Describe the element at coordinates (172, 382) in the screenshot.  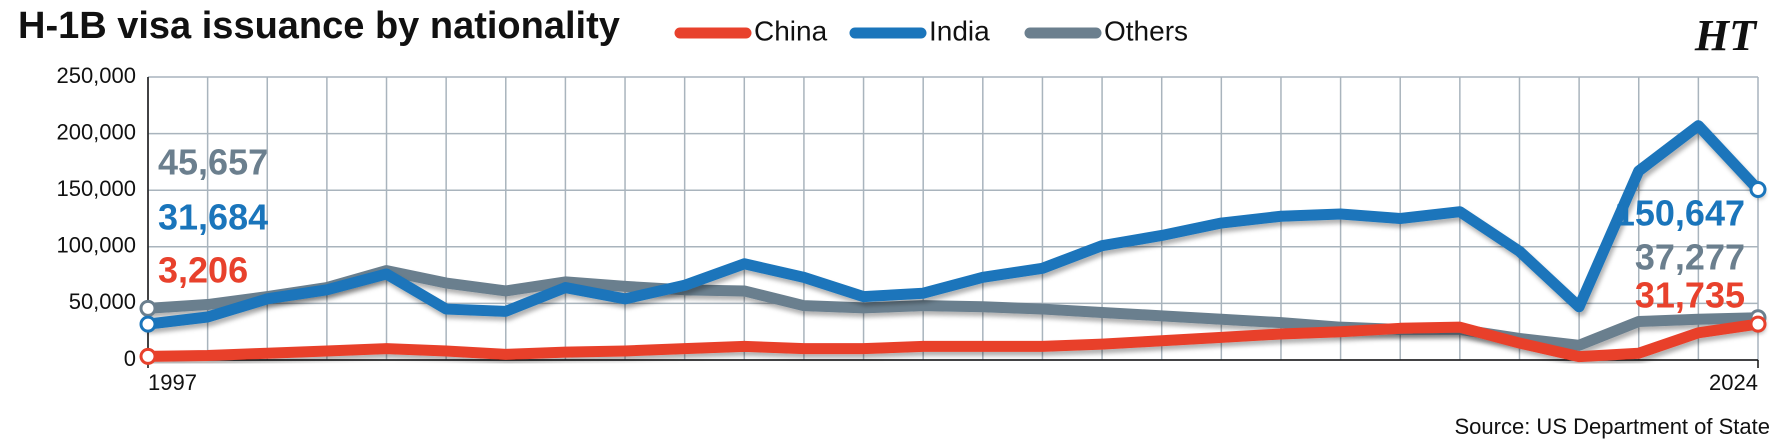
I see `x-tick-label: 1997` at that location.